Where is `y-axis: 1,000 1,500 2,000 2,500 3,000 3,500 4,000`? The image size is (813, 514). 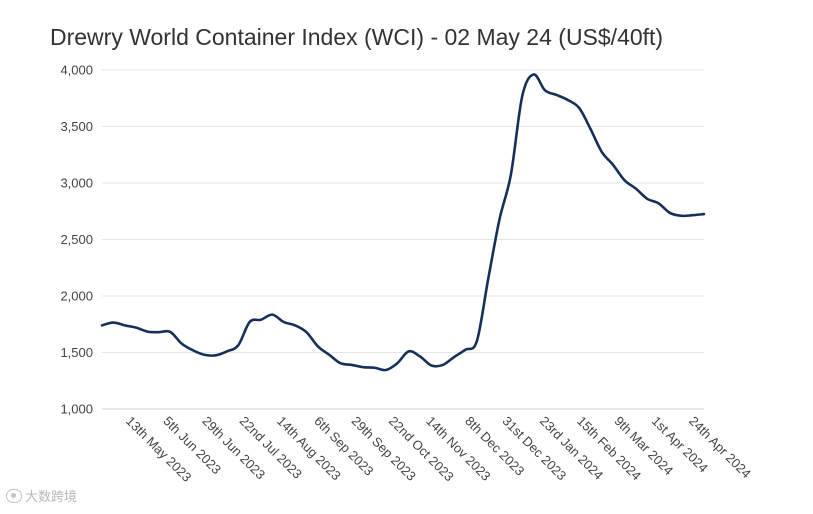 y-axis: 1,000 1,500 2,000 2,500 3,000 3,500 4,000 is located at coordinates (76, 240).